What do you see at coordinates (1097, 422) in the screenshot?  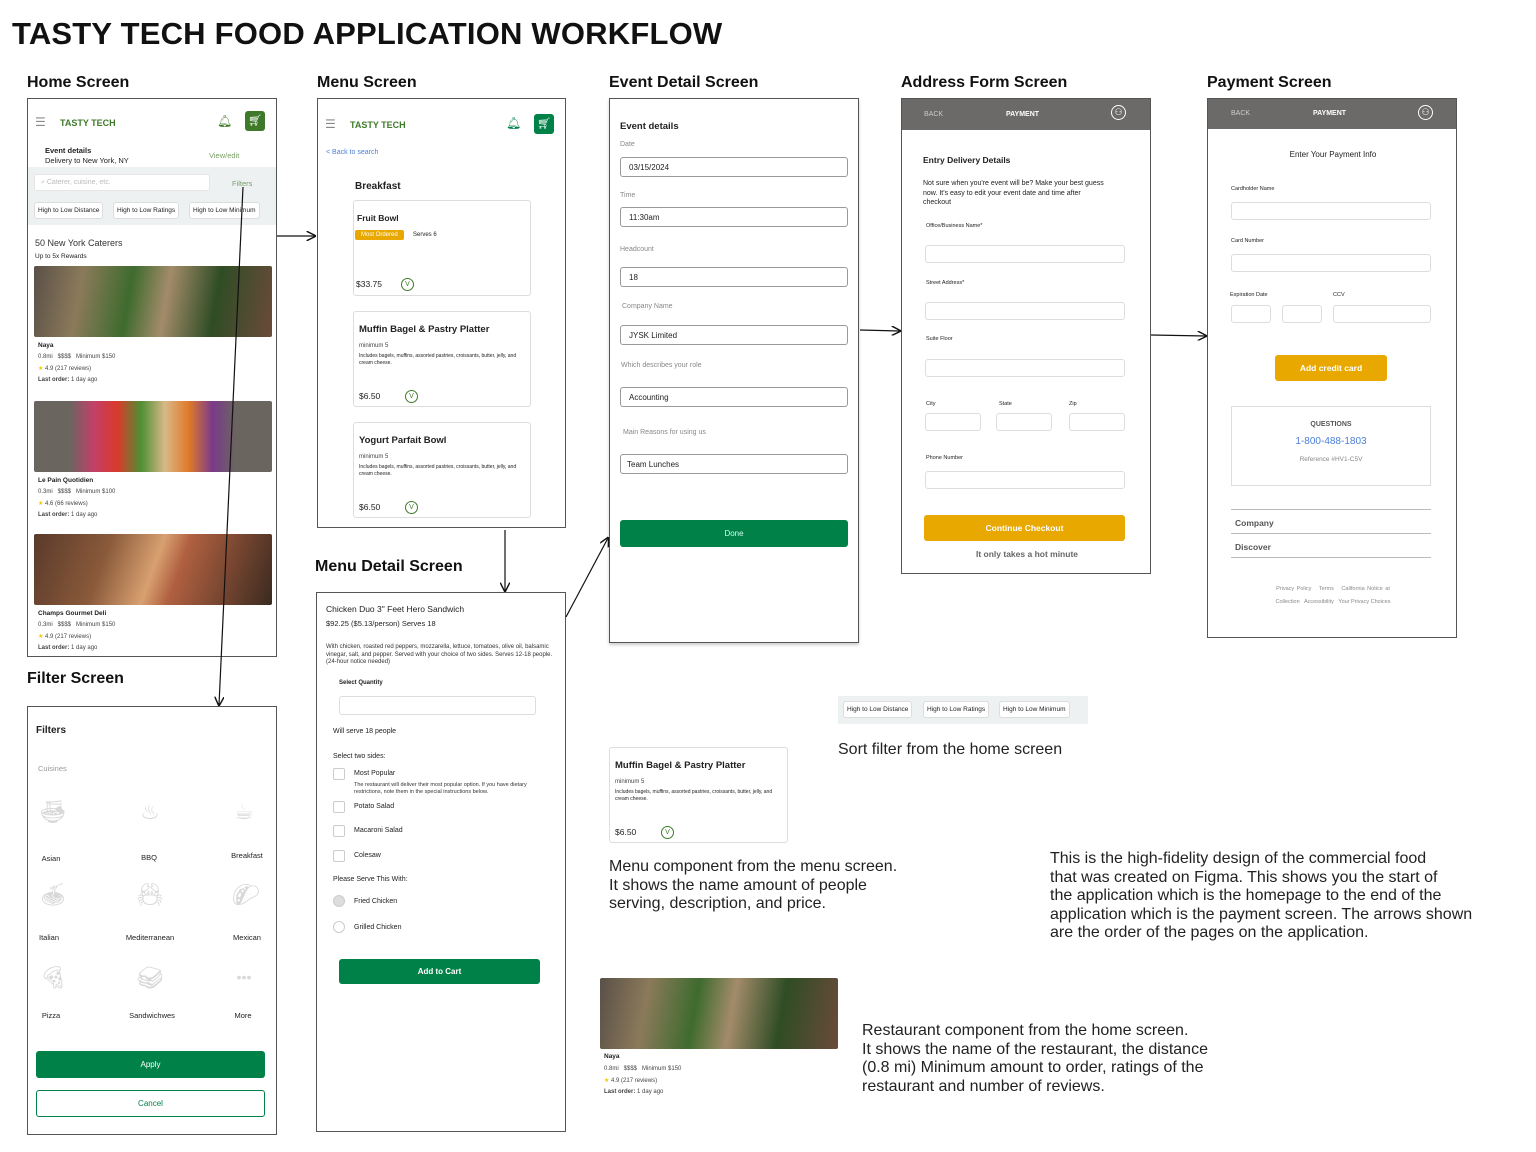 I see `zip-input` at bounding box center [1097, 422].